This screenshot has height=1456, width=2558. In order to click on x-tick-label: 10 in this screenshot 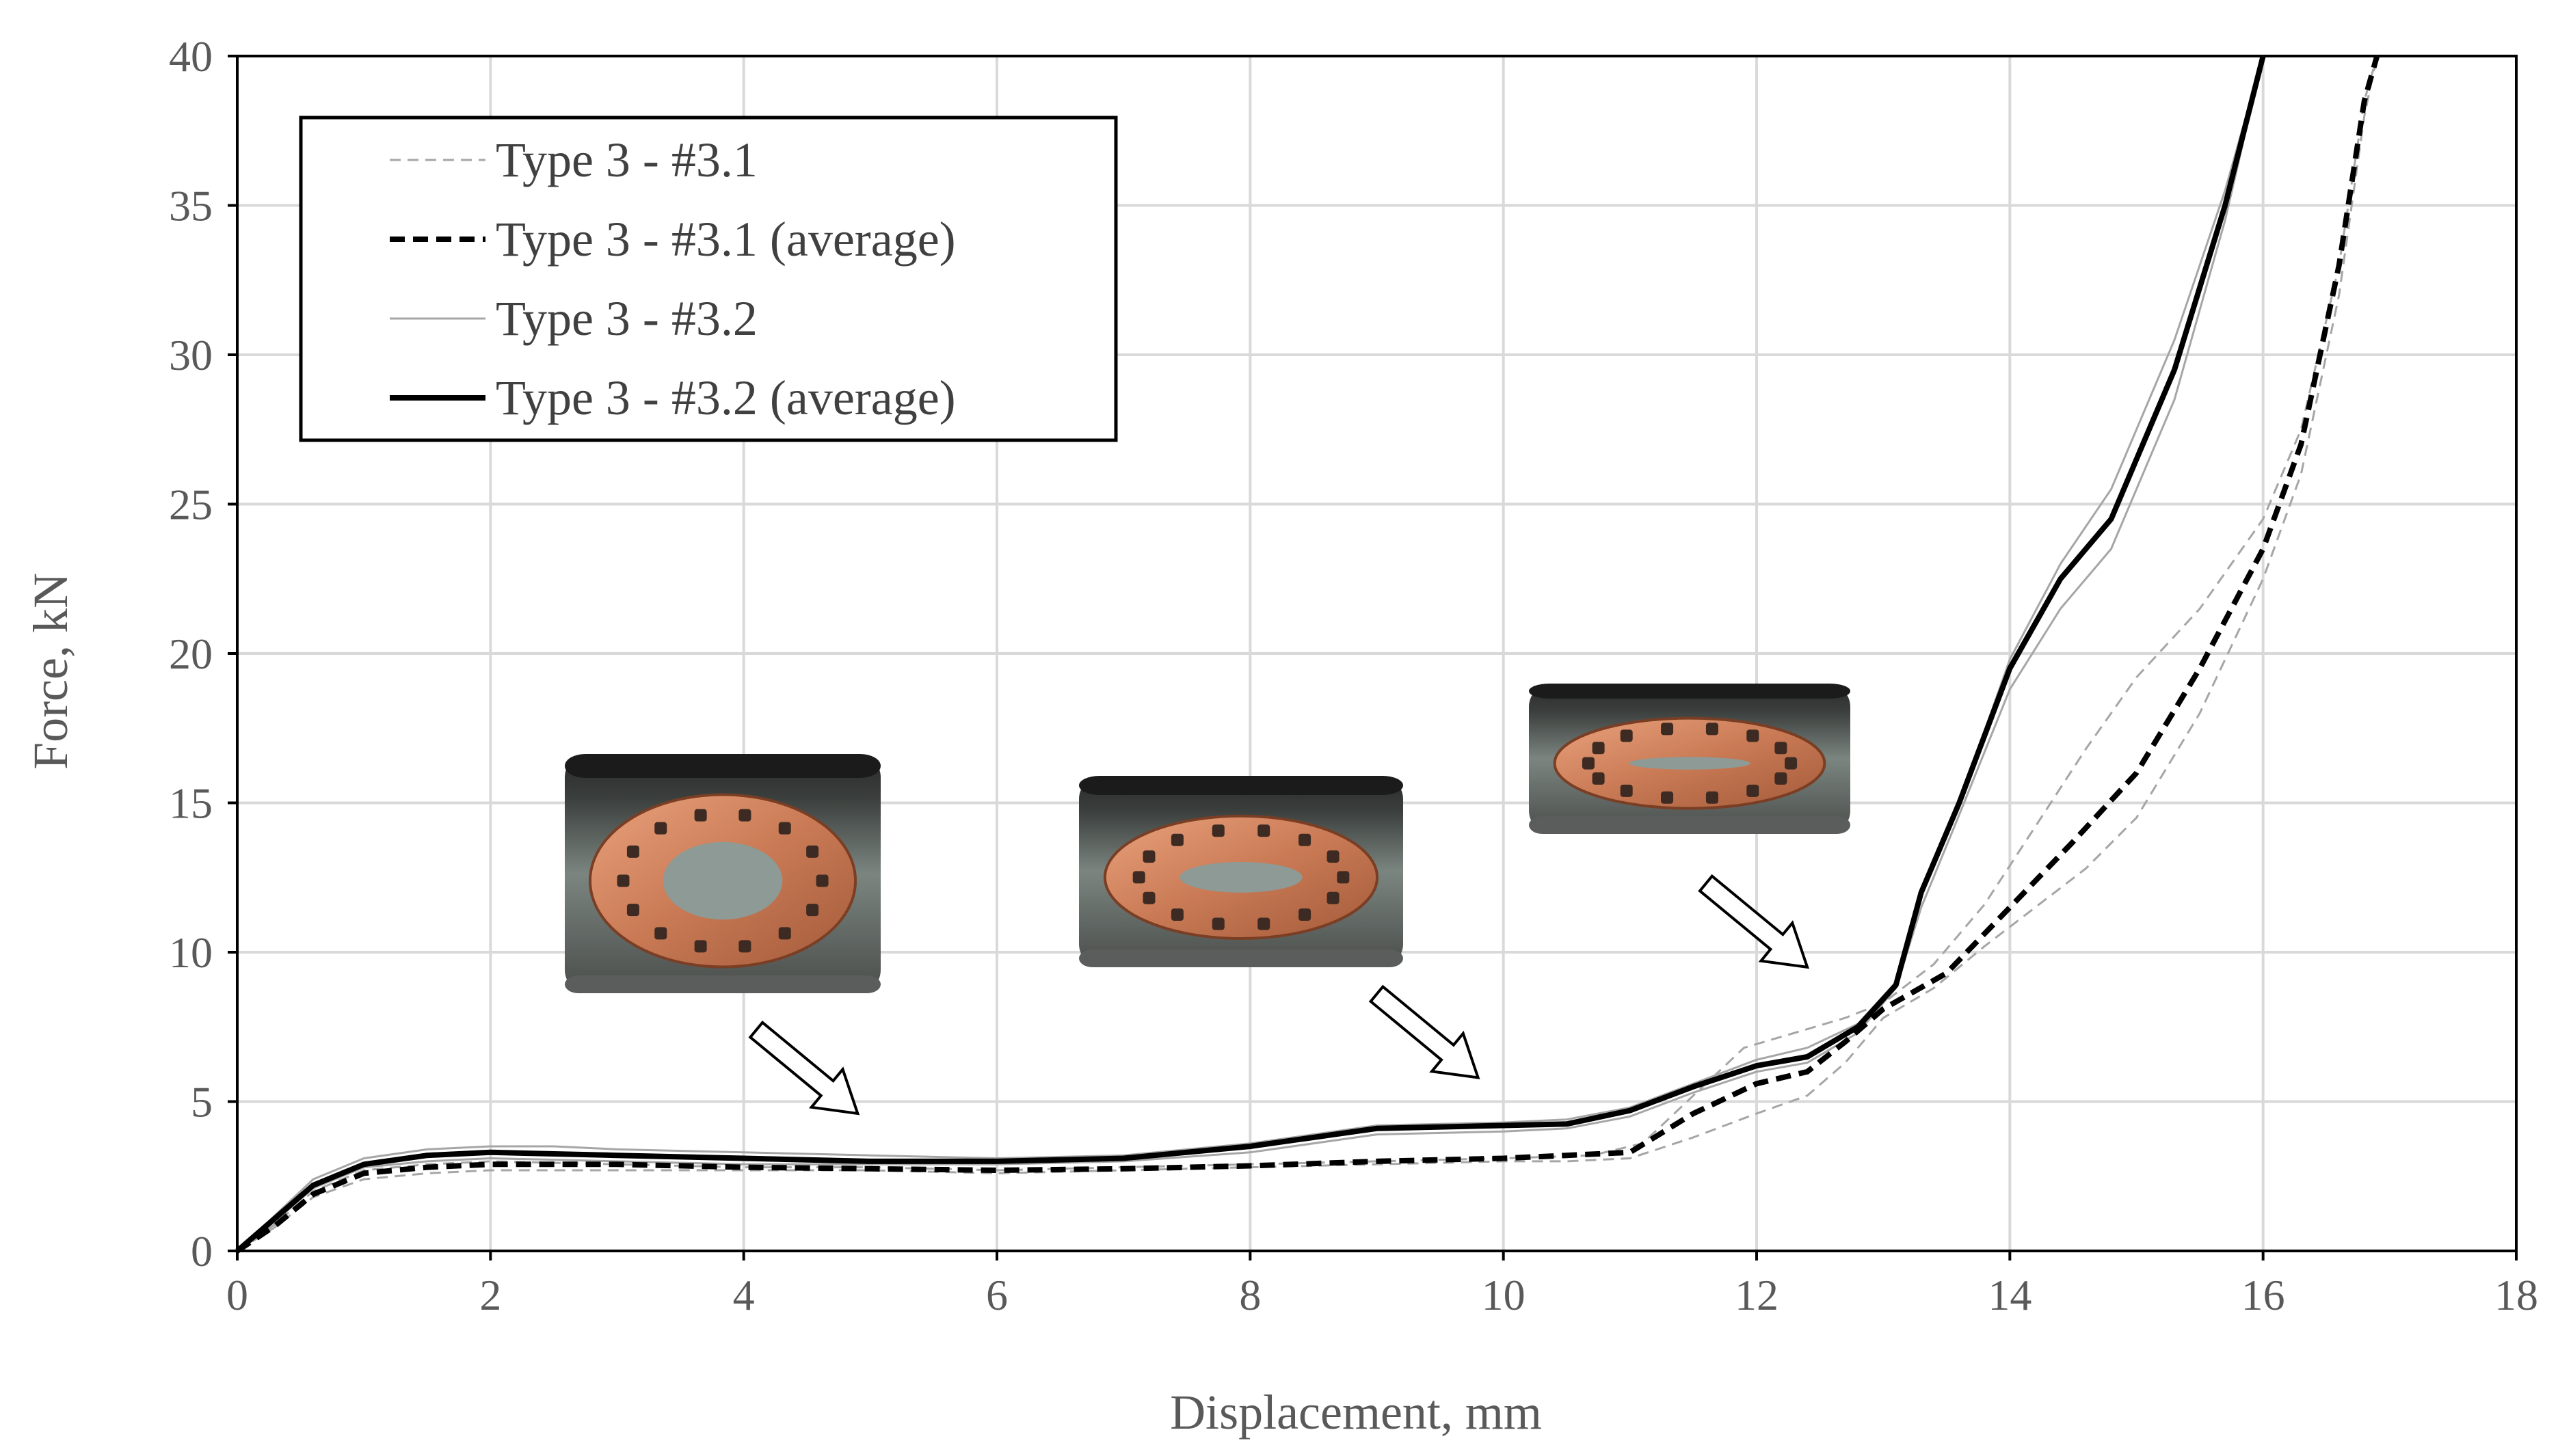, I will do `click(1504, 1295)`.